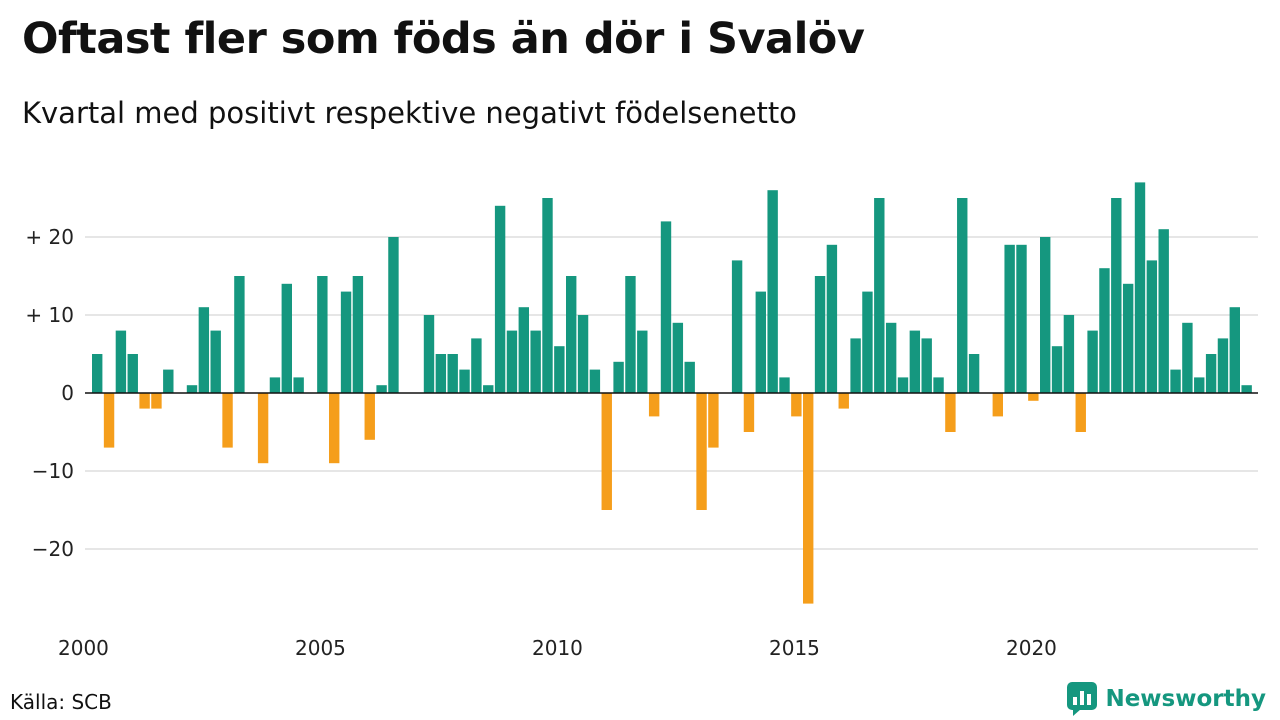  I want to click on newsworthy-logo-icon, so click(1082, 699).